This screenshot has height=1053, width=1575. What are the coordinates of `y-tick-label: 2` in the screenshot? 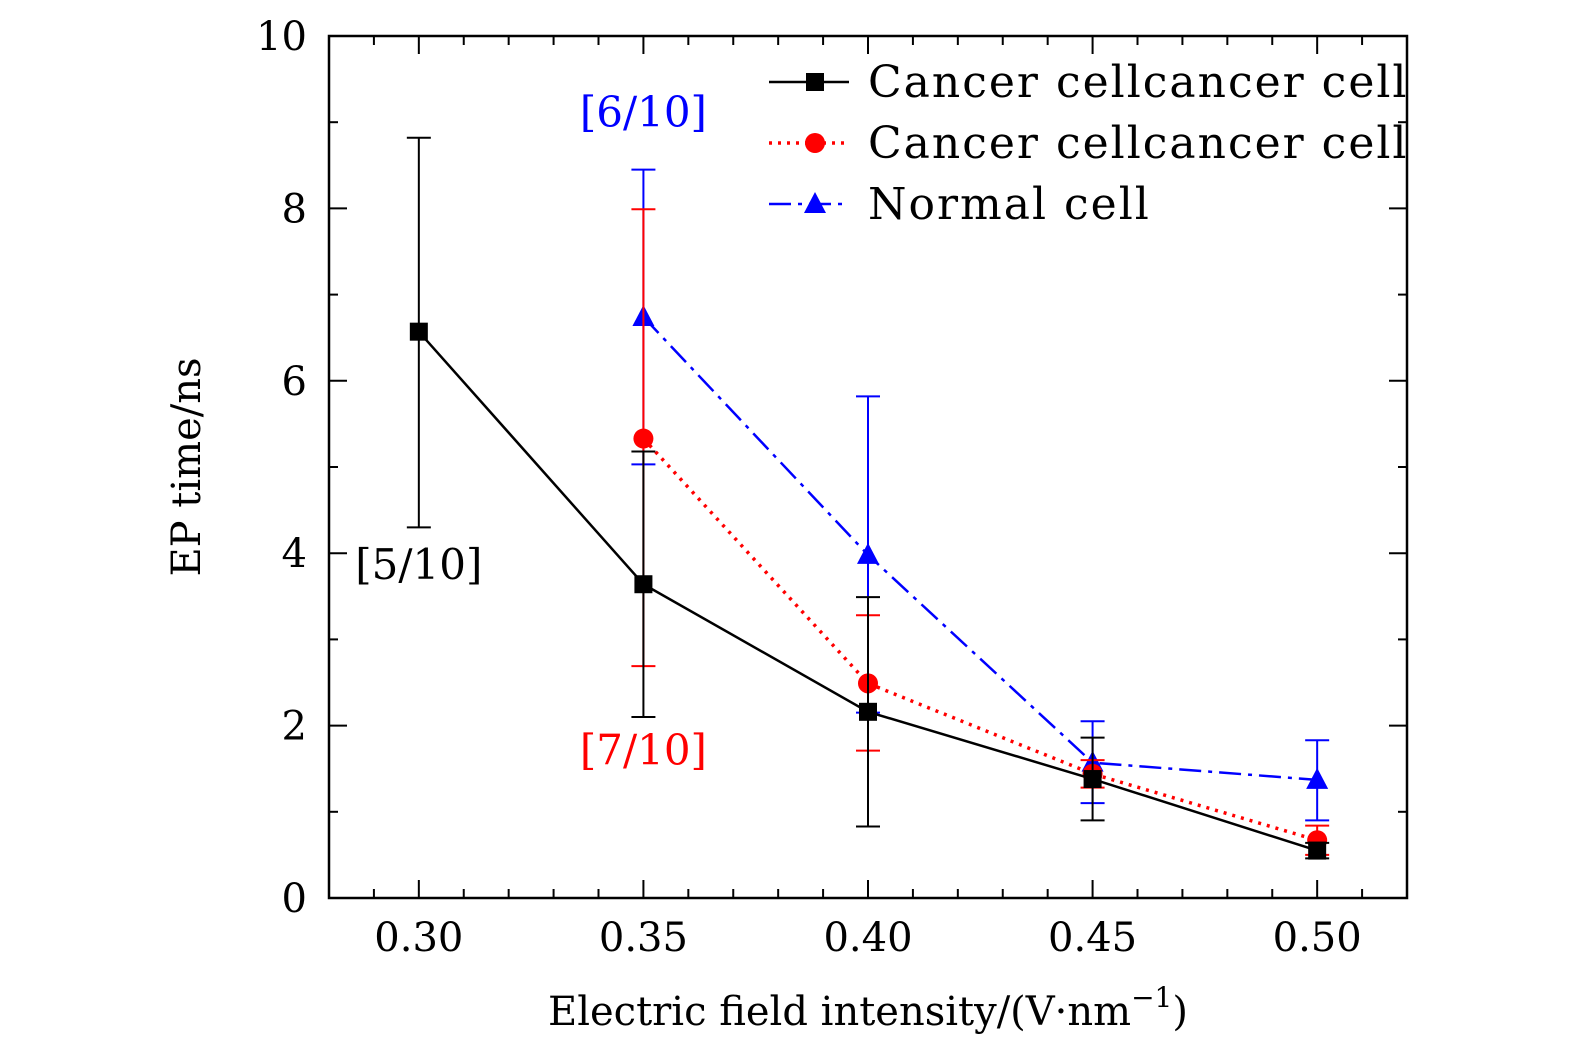 It's located at (294, 727).